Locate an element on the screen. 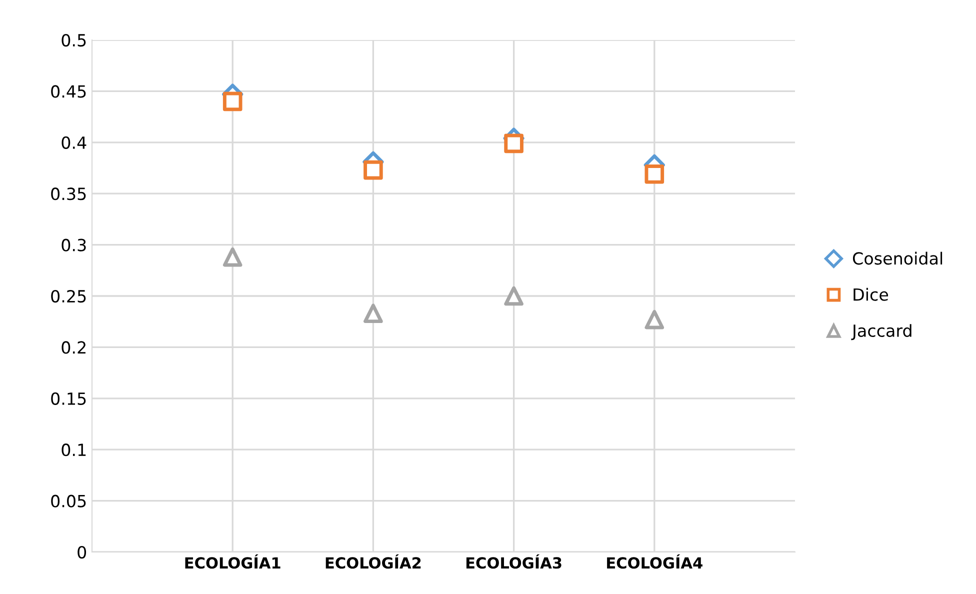 The height and width of the screenshot is (594, 976). x-tick-label: ECOLOGÍA1 is located at coordinates (232, 561).